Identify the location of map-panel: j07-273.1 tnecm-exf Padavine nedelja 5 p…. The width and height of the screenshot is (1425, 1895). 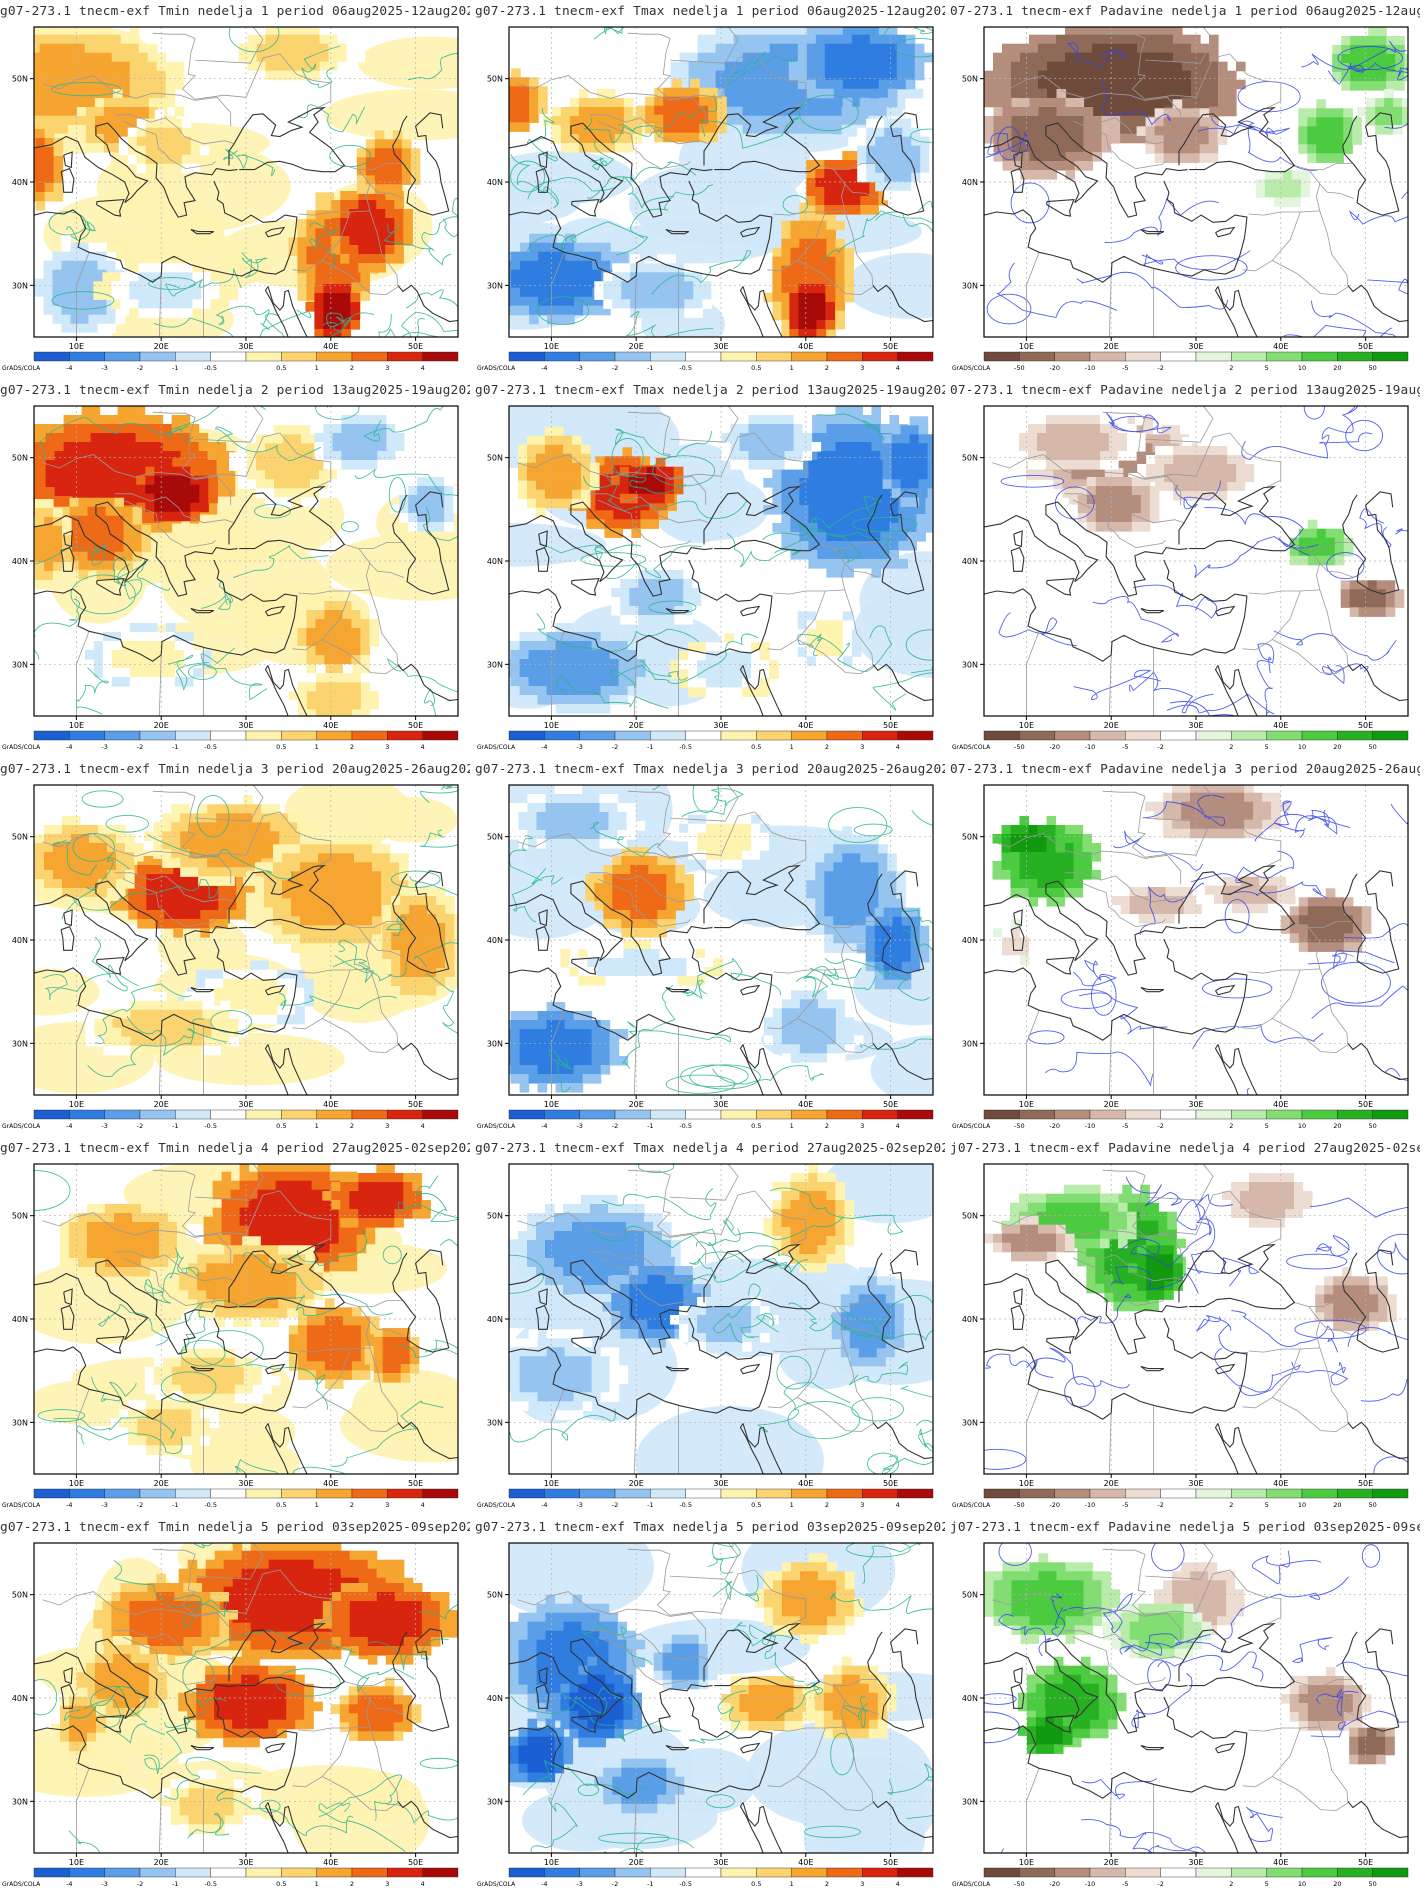
(1187, 1705).